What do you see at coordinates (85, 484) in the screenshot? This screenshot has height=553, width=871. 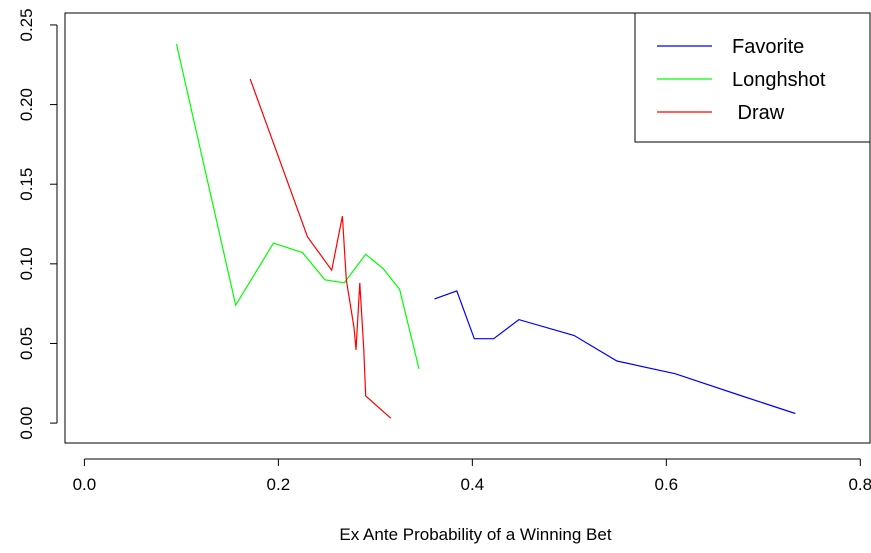 I see `x-tick-label: 0.0` at bounding box center [85, 484].